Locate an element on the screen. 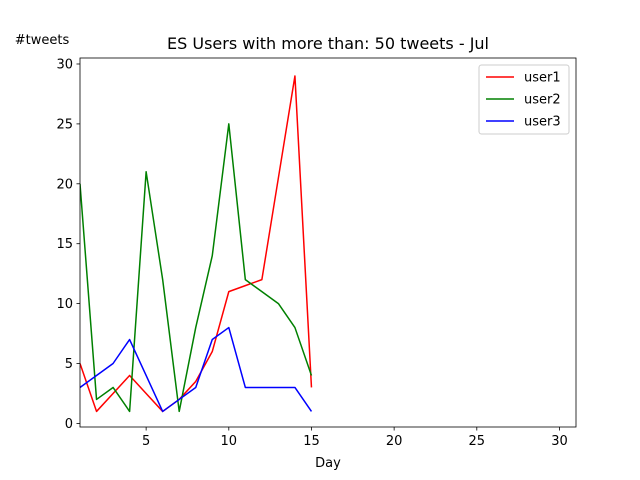 This screenshot has height=480, width=640. series-line-user3 is located at coordinates (196, 369).